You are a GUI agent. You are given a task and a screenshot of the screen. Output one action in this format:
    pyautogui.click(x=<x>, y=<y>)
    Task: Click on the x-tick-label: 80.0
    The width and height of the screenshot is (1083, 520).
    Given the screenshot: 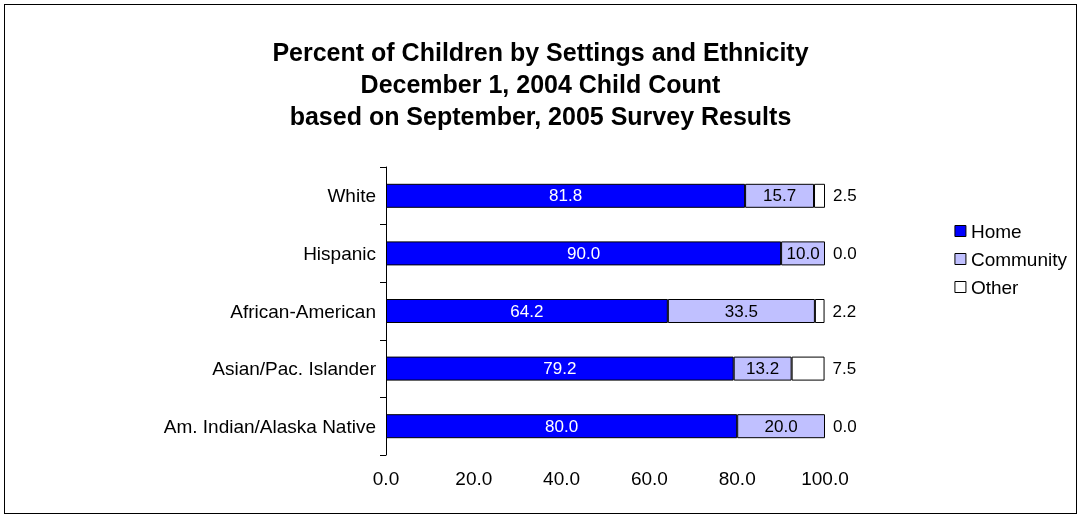 What is the action you would take?
    pyautogui.click(x=737, y=478)
    